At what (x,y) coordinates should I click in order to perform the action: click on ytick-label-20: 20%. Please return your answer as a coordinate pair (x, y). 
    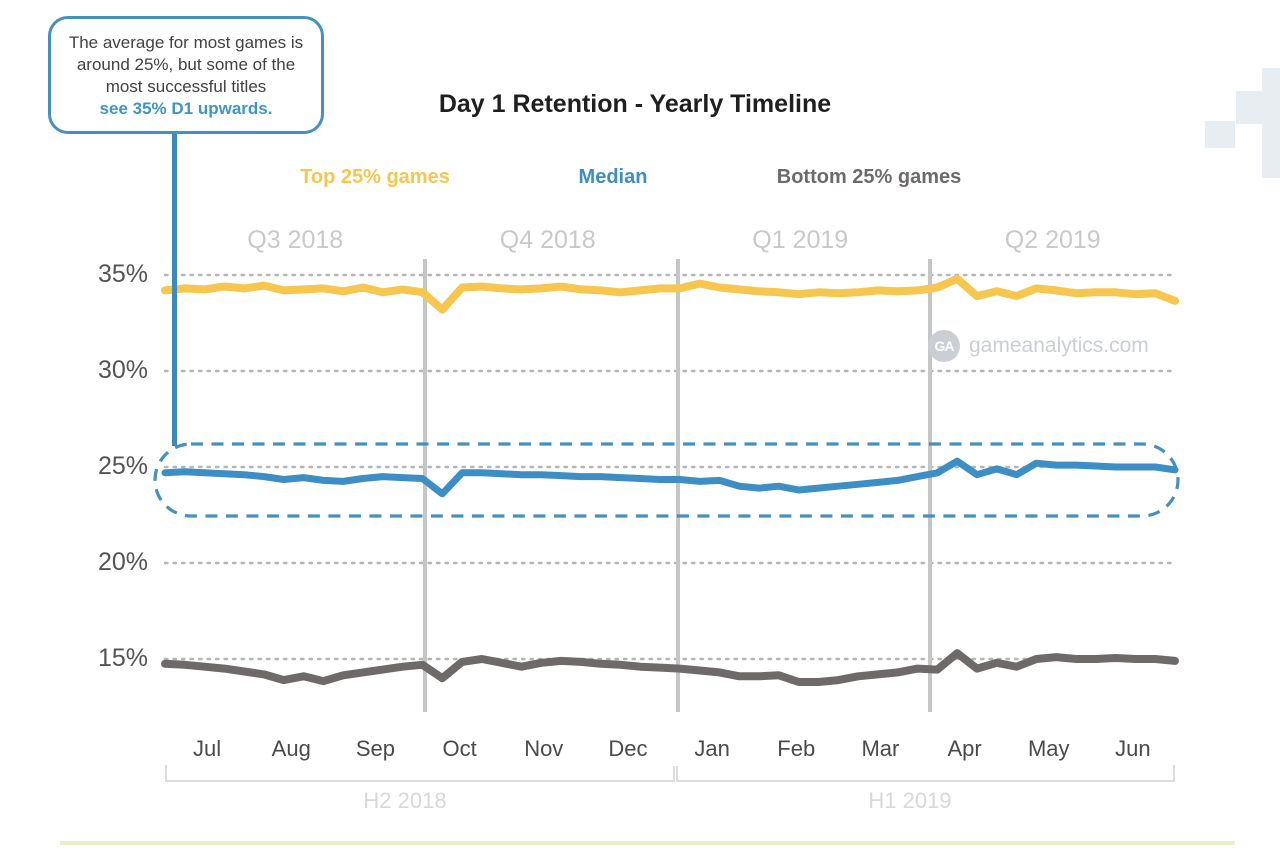
    Looking at the image, I should click on (122, 562).